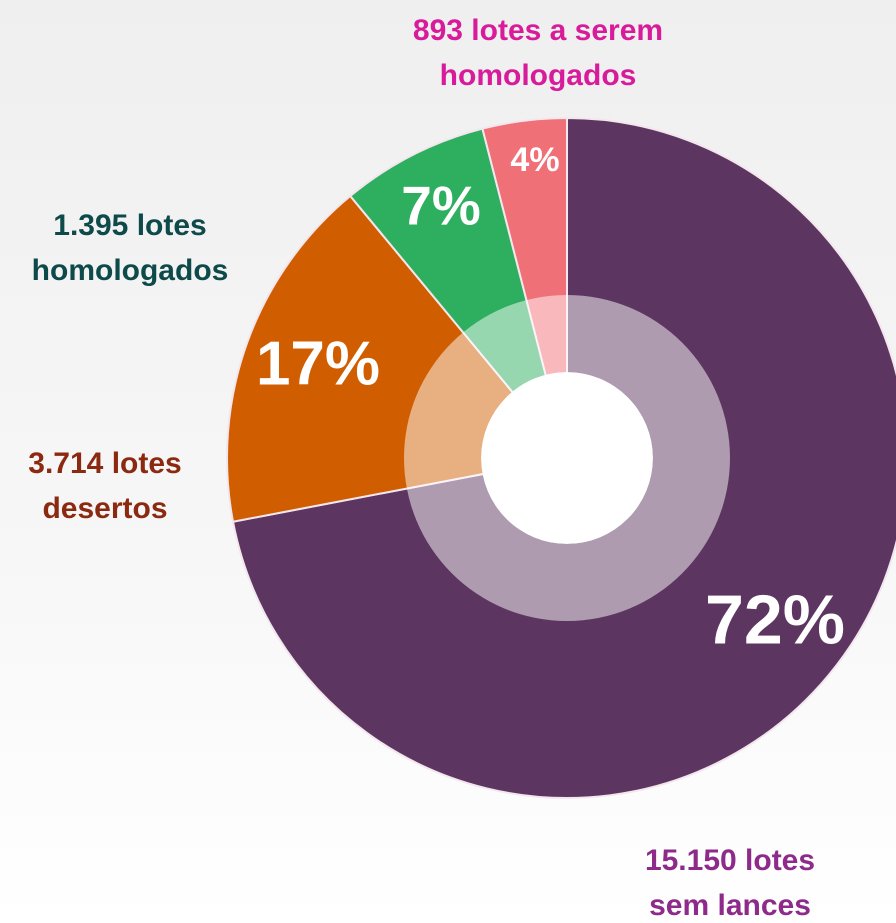 This screenshot has height=923, width=896. I want to click on value-label: 72%, so click(775, 619).